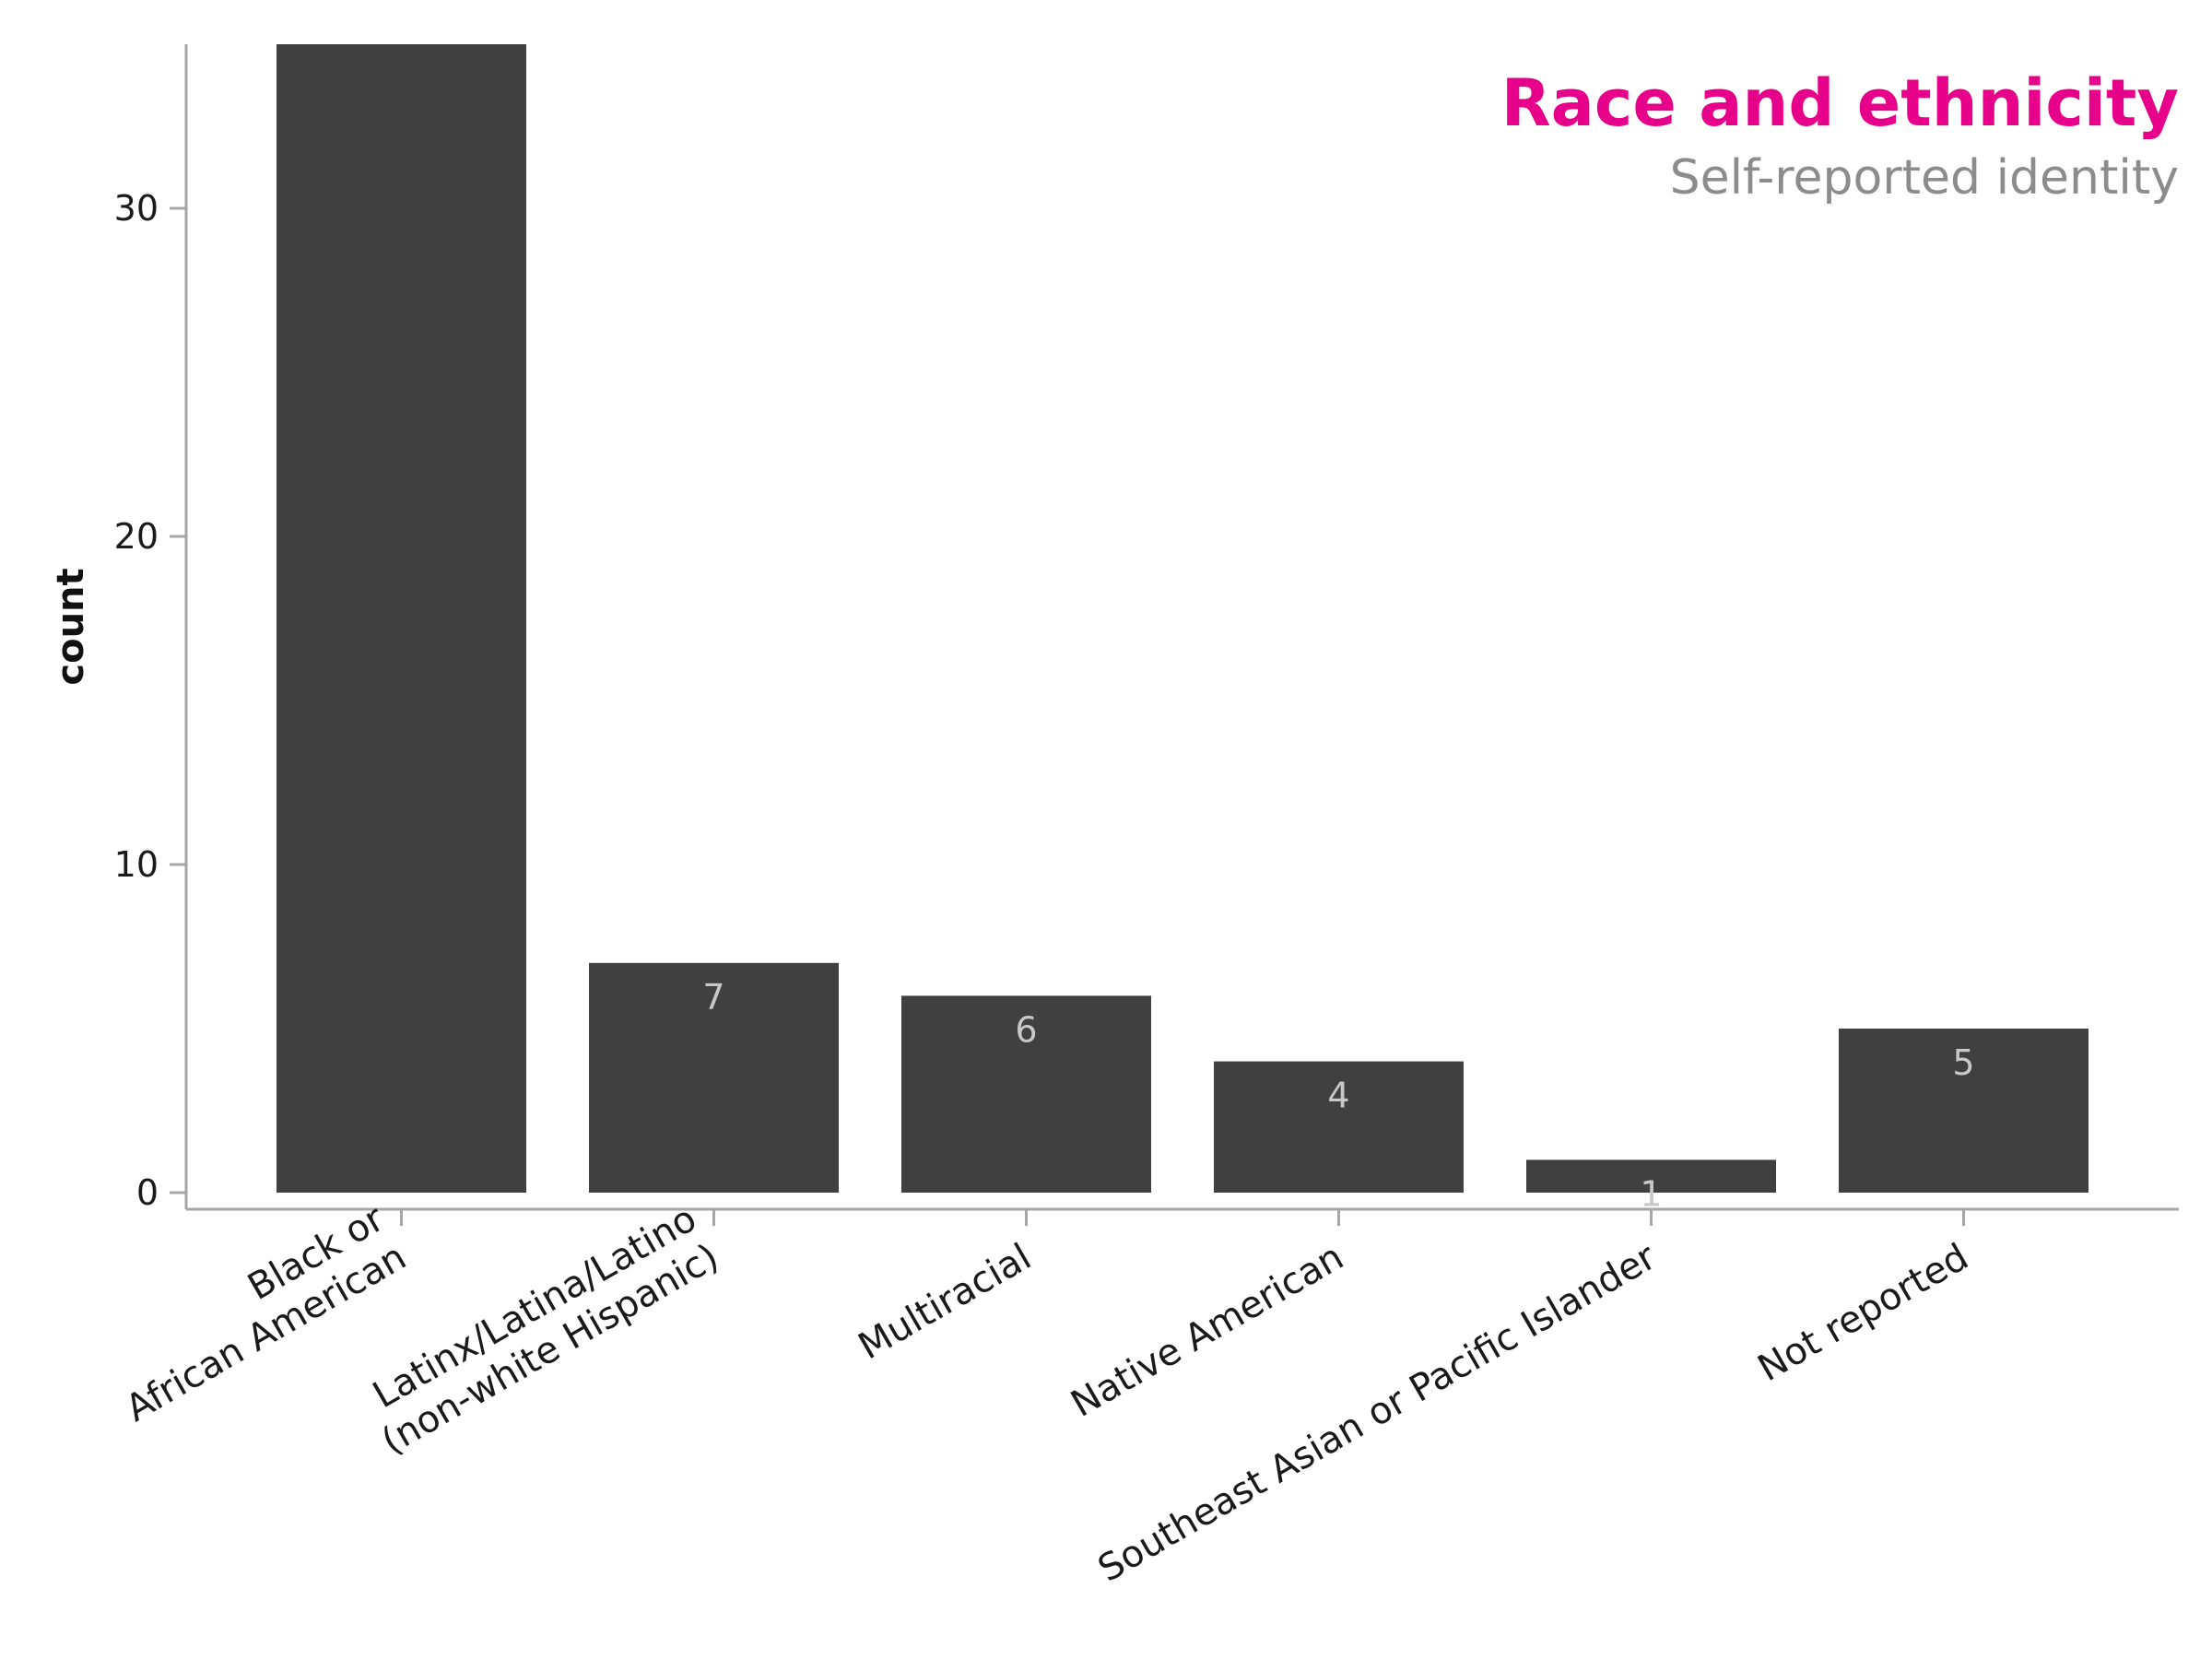  I want to click on x-tick-label-5-line-0: Not reported, so click(1863, 1313).